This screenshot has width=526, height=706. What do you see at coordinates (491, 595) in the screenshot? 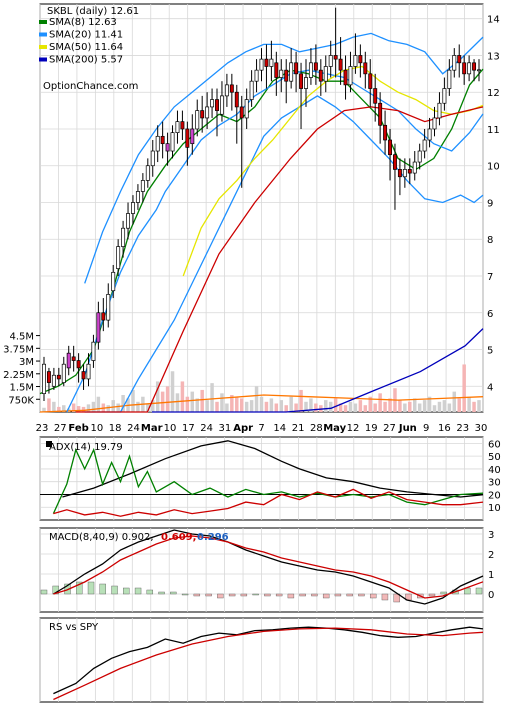
I see `macd-tick-label: 0` at bounding box center [491, 595].